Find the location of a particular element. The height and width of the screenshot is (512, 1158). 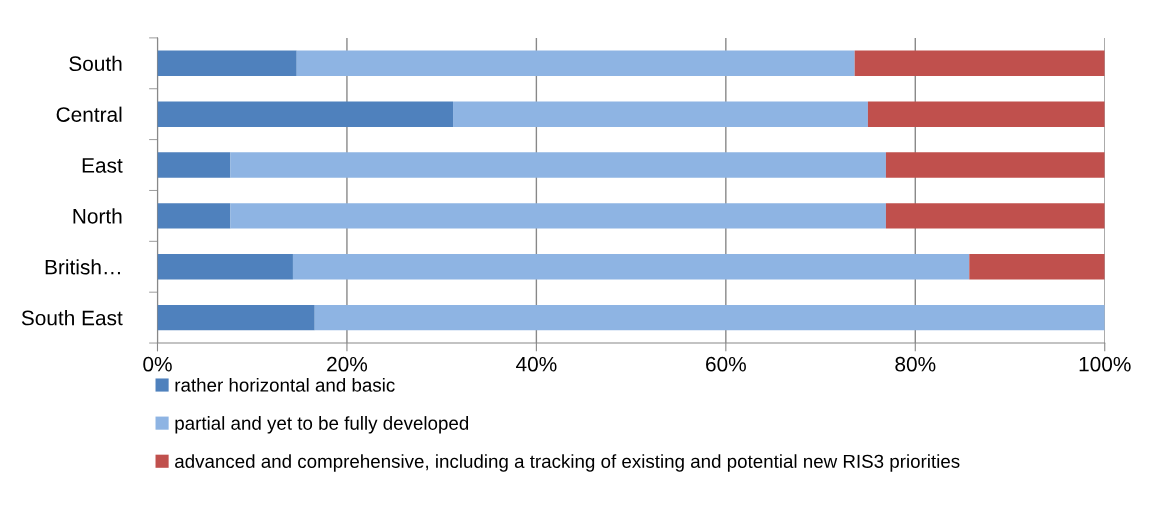

legend-label: rather horizontal and basic is located at coordinates (285, 385).